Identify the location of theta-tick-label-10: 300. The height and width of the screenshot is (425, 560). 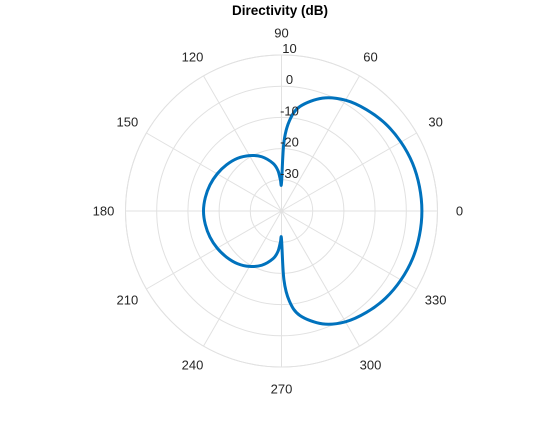
(371, 365).